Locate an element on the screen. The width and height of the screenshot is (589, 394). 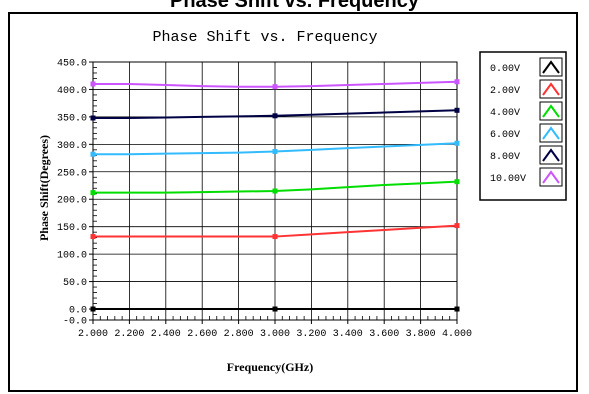
y-tick-label: 350.0 is located at coordinates (72, 118).